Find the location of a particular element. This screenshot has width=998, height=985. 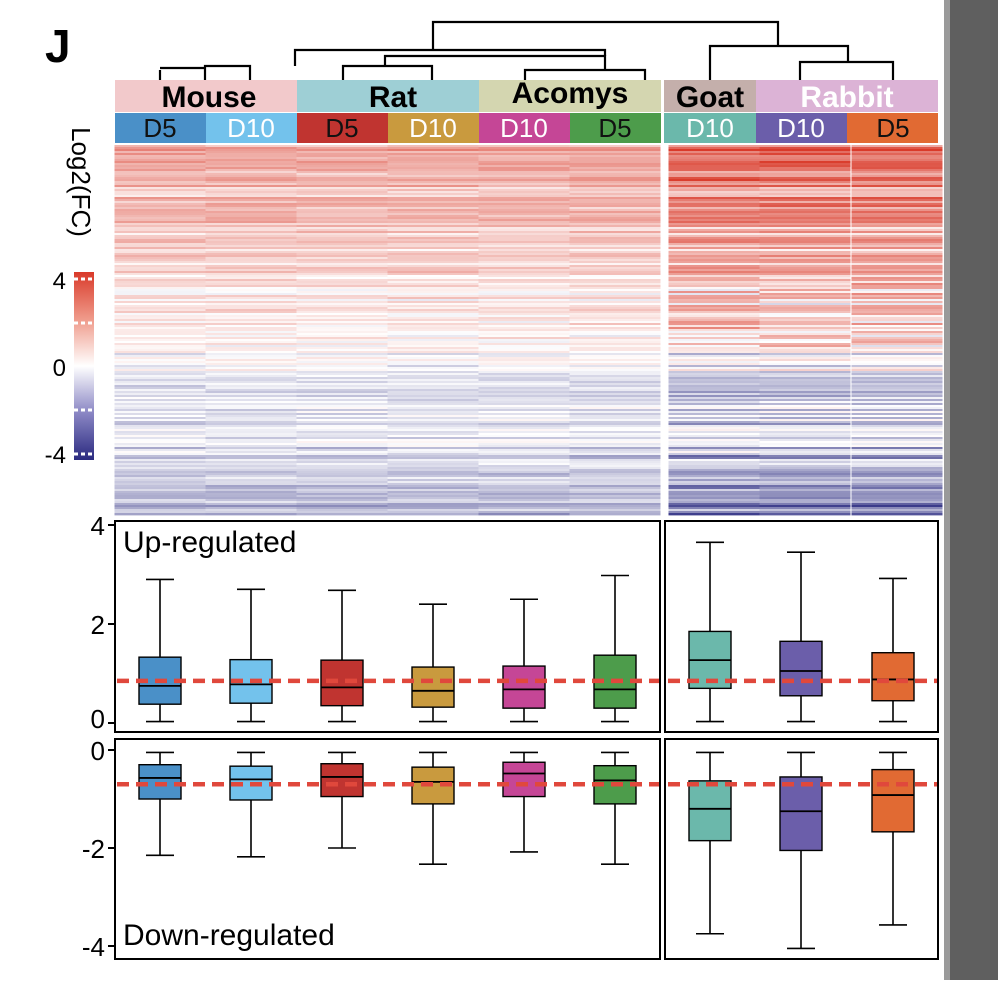

species-label-goat: Goat is located at coordinates (710, 97).